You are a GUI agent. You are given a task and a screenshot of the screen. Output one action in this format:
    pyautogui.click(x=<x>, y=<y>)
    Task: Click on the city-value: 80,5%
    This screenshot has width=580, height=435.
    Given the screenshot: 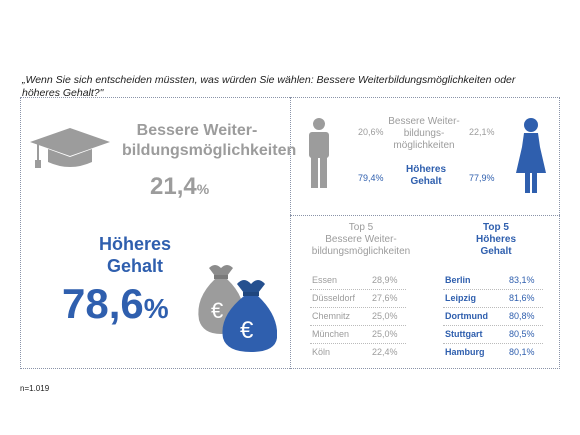 What is the action you would take?
    pyautogui.click(x=522, y=334)
    